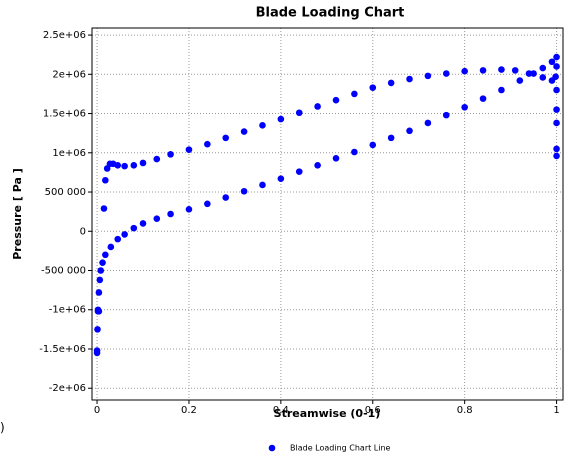 Image resolution: width=572 pixels, height=461 pixels. Describe the element at coordinates (330, 13) in the screenshot. I see `chart-title: Blade Loading Chart` at that location.